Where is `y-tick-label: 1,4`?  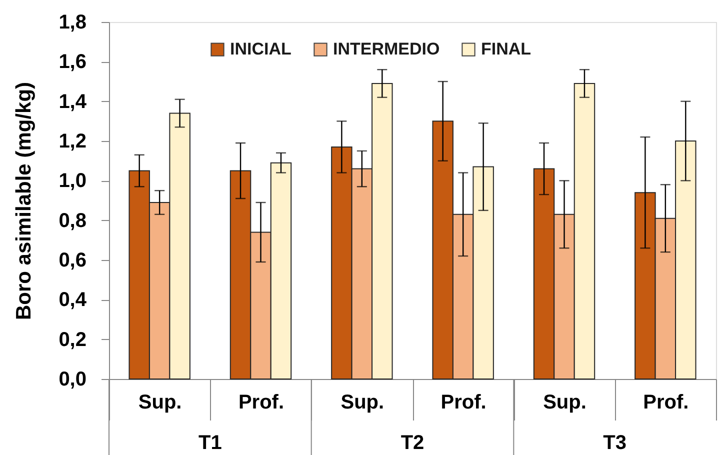 y-tick-label: 1,4 is located at coordinates (73, 101).